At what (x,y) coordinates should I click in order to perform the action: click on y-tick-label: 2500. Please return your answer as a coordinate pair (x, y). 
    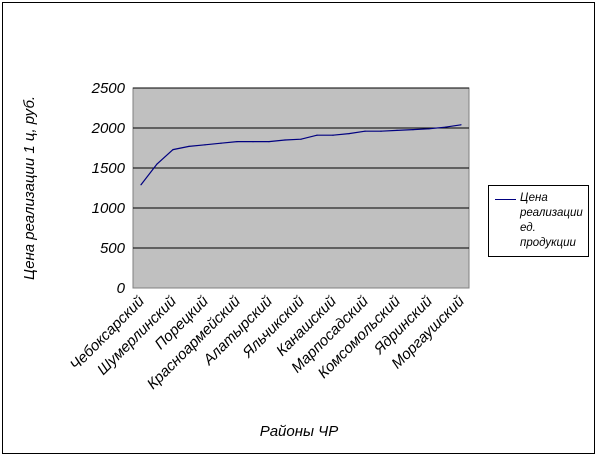
    Looking at the image, I should click on (108, 88).